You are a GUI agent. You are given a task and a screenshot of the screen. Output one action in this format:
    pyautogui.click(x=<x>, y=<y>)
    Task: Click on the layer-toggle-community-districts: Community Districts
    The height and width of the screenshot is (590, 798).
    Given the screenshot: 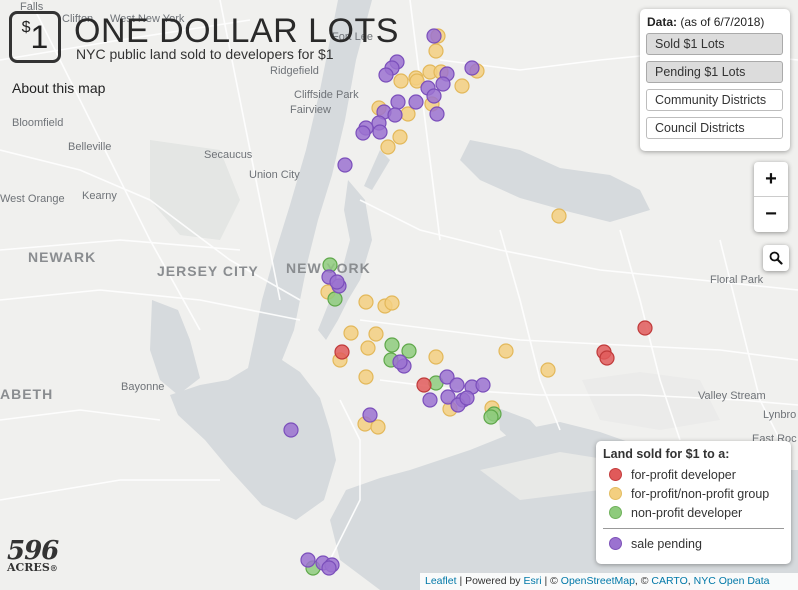 What is the action you would take?
    pyautogui.click(x=714, y=100)
    